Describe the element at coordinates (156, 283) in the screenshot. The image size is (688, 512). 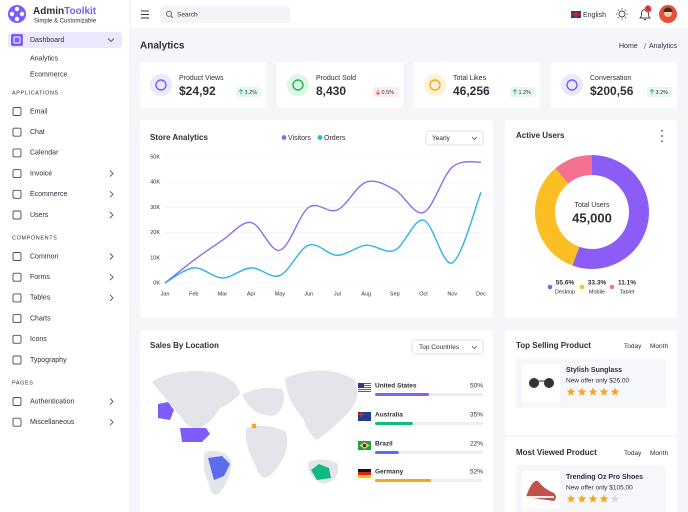
I see `y-tick-label: 0K` at that location.